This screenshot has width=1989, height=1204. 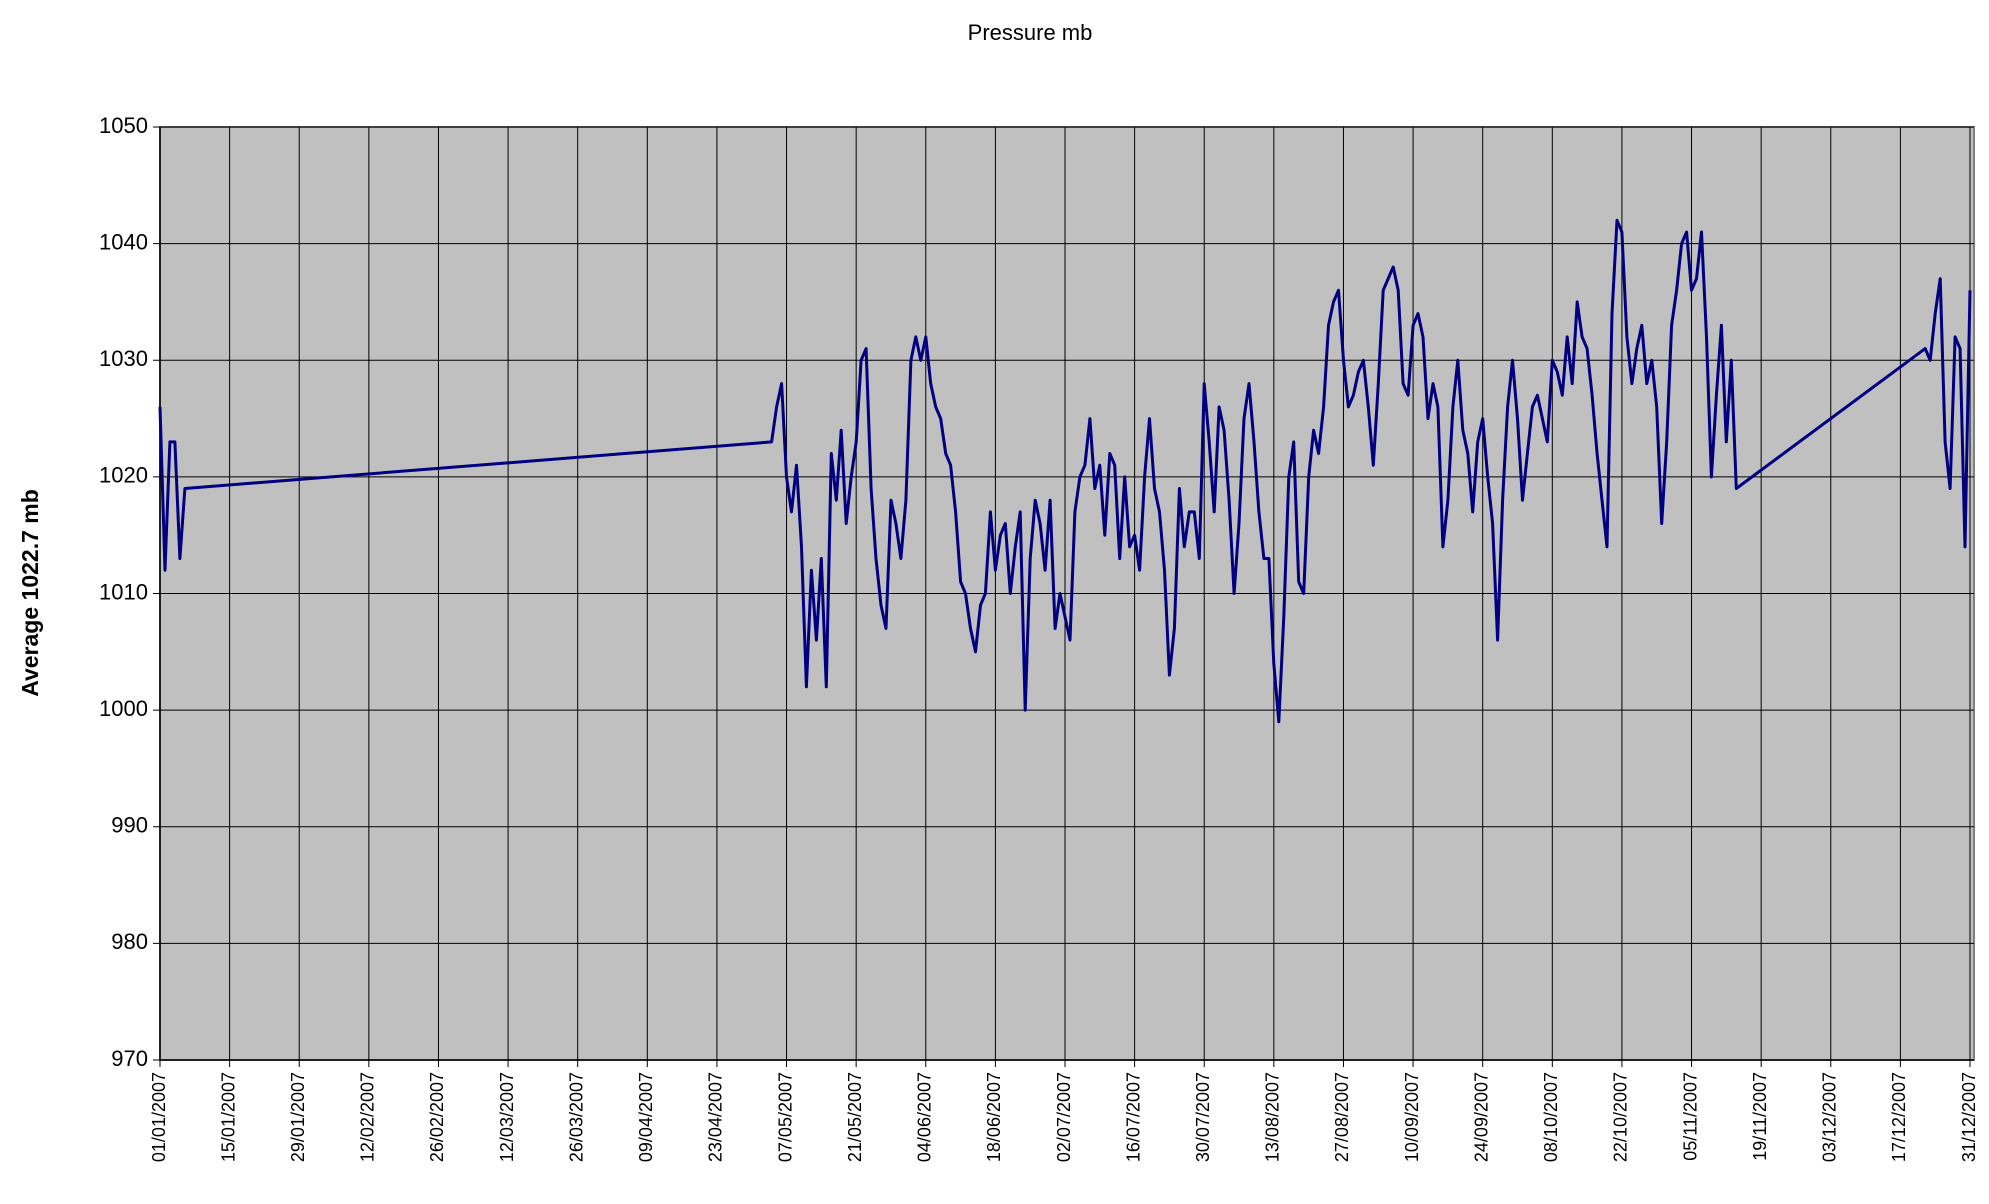 I want to click on x-tick-label: 18/06/2007, so click(x=994, y=1117).